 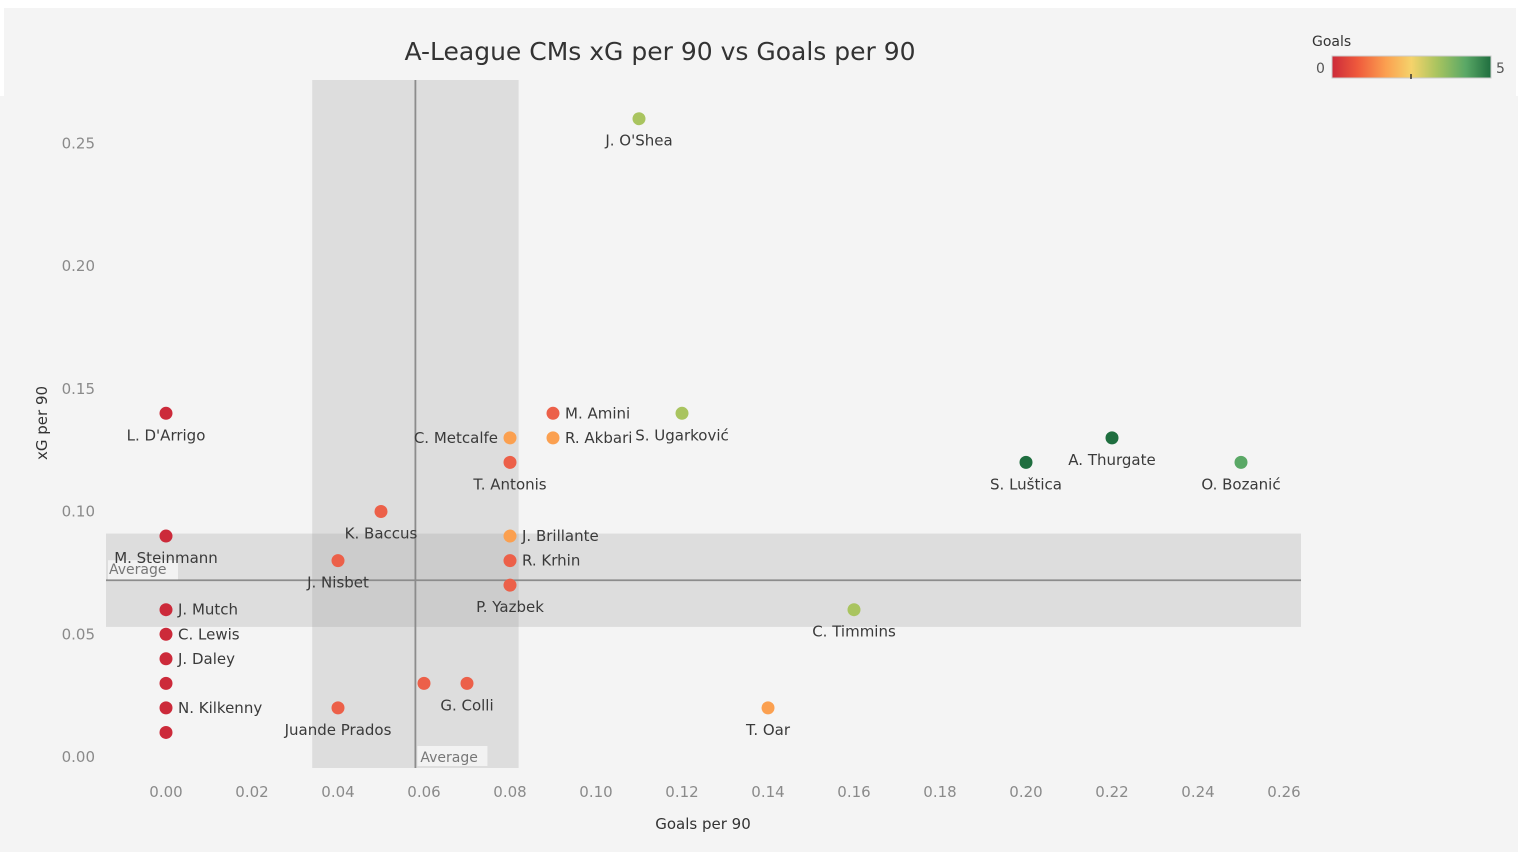 What do you see at coordinates (449, 758) in the screenshot?
I see `x-average-label: Average` at bounding box center [449, 758].